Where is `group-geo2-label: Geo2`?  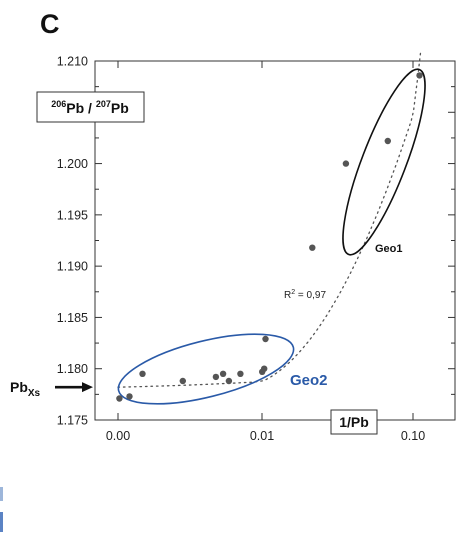 group-geo2-label: Geo2 is located at coordinates (309, 380).